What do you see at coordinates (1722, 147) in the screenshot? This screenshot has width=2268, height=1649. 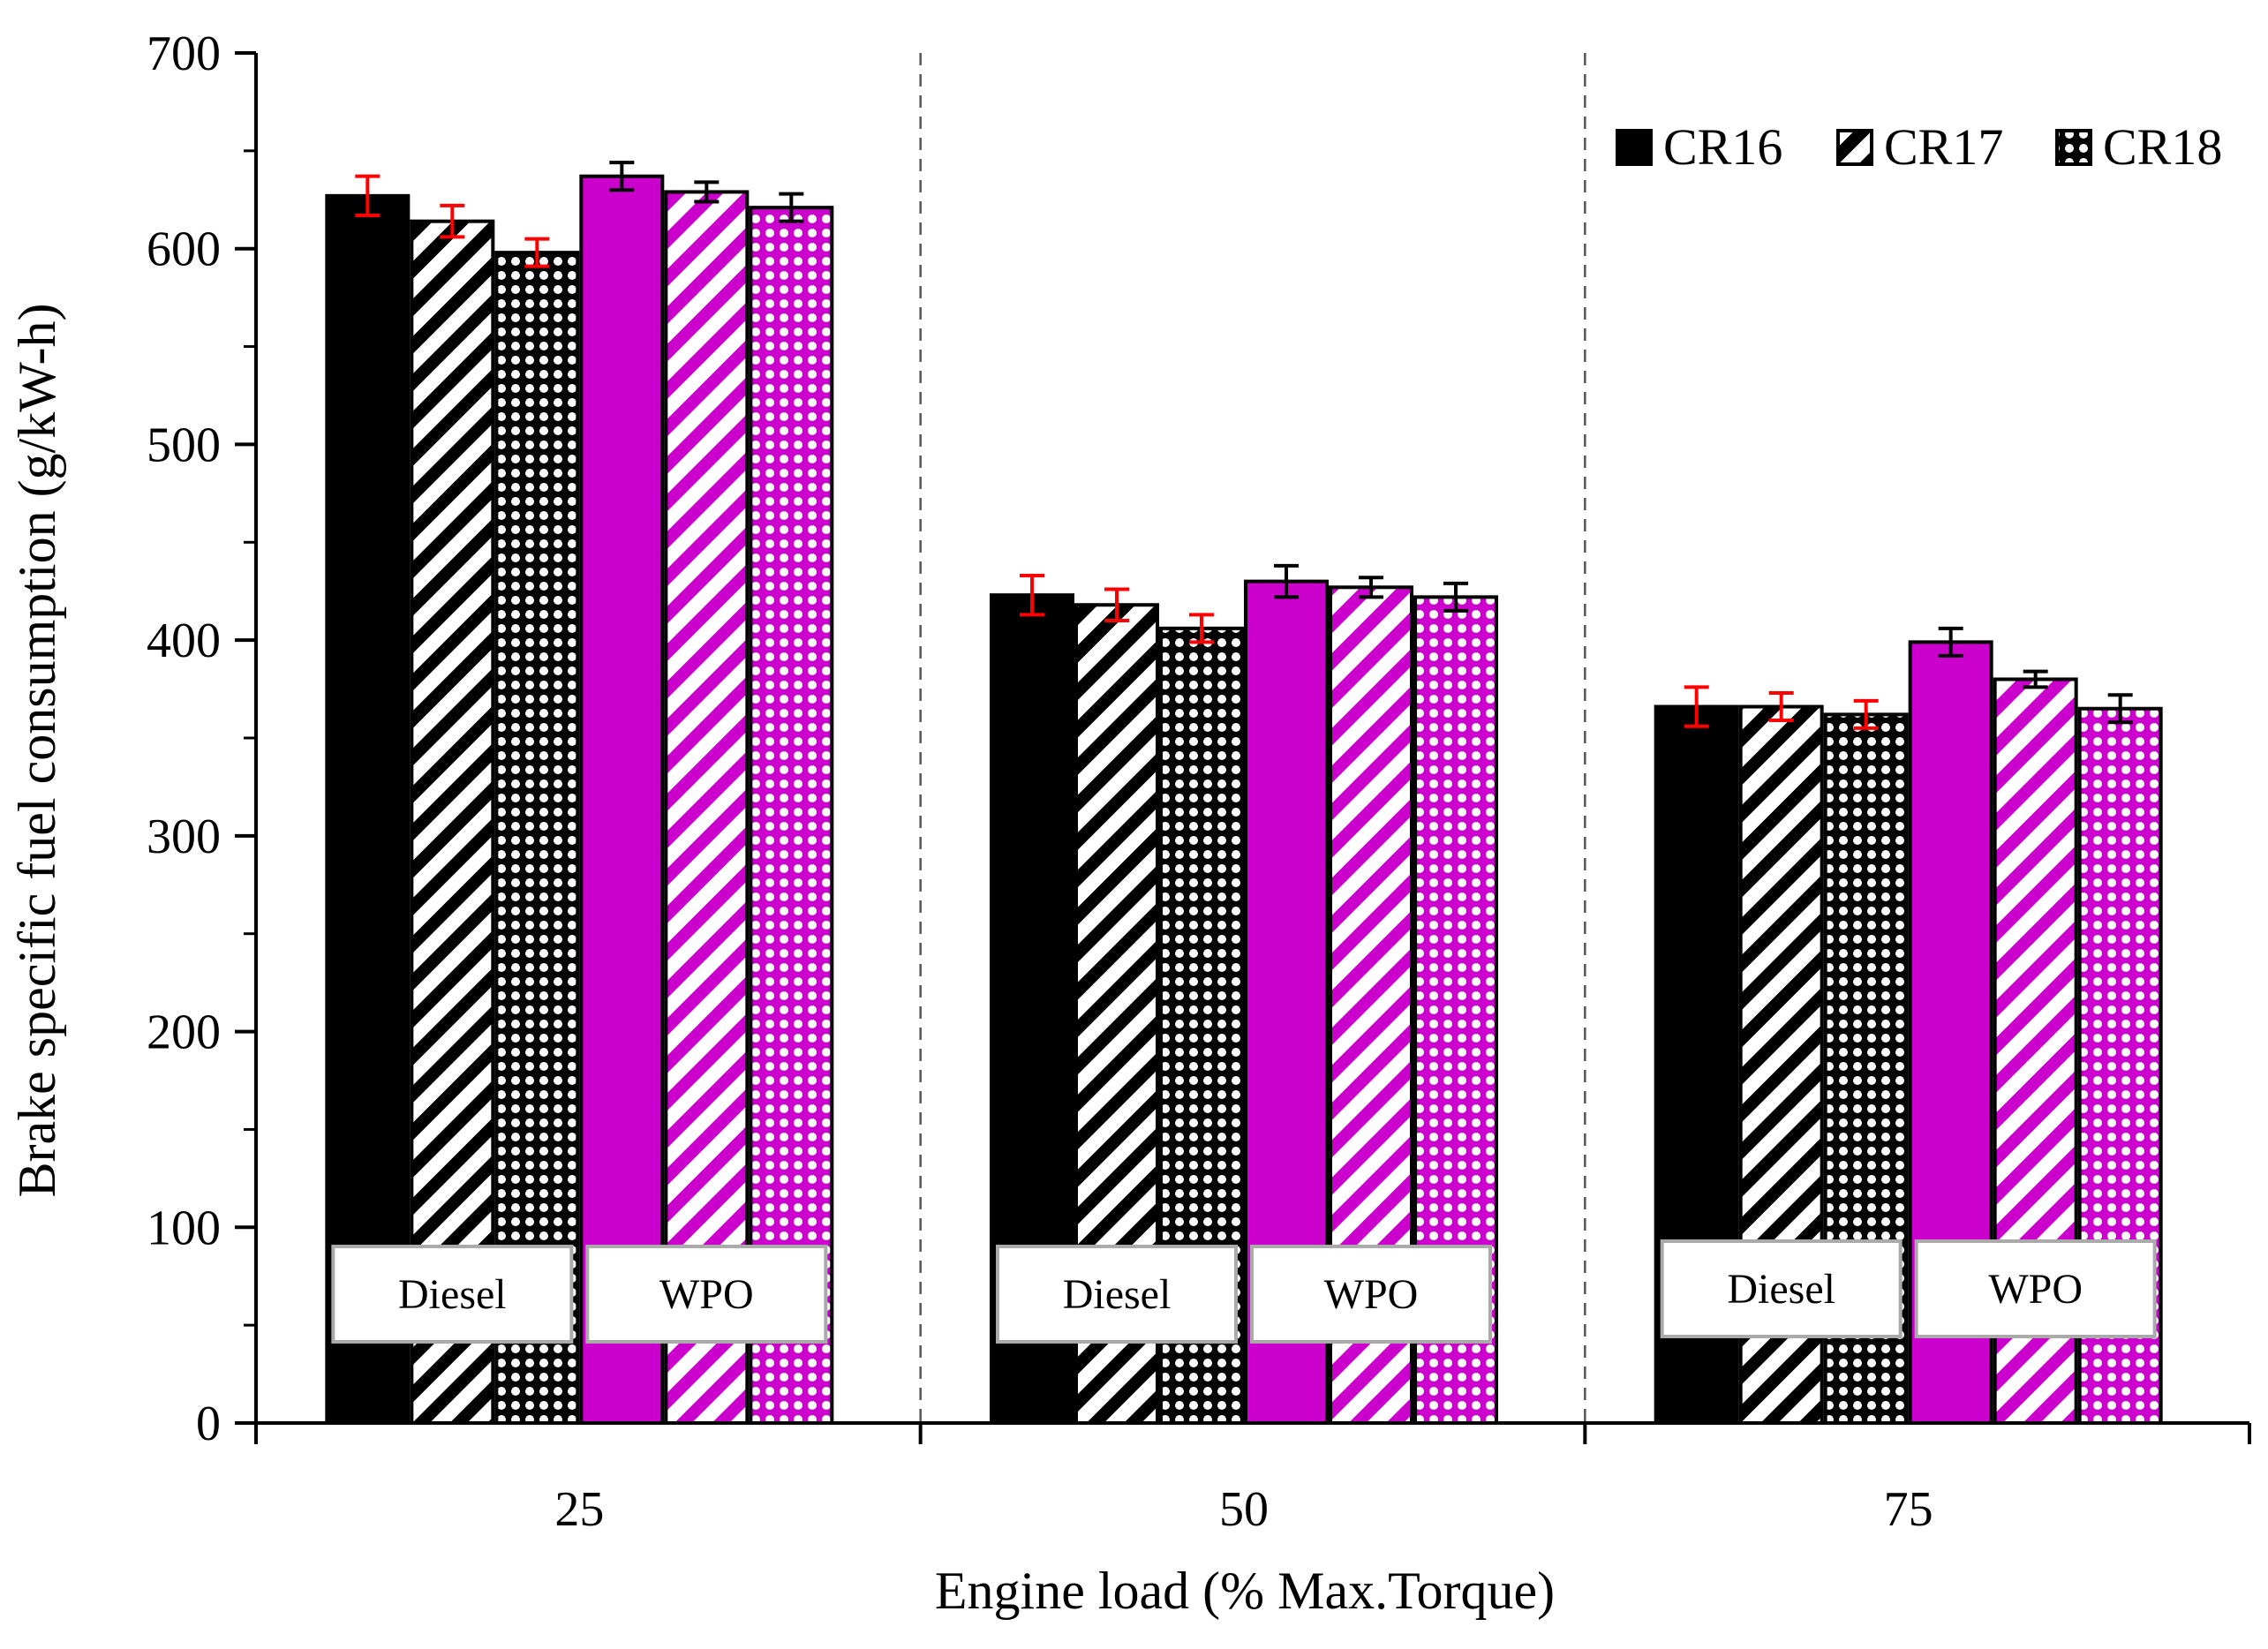 I see `legend-label-cr16: CR16` at bounding box center [1722, 147].